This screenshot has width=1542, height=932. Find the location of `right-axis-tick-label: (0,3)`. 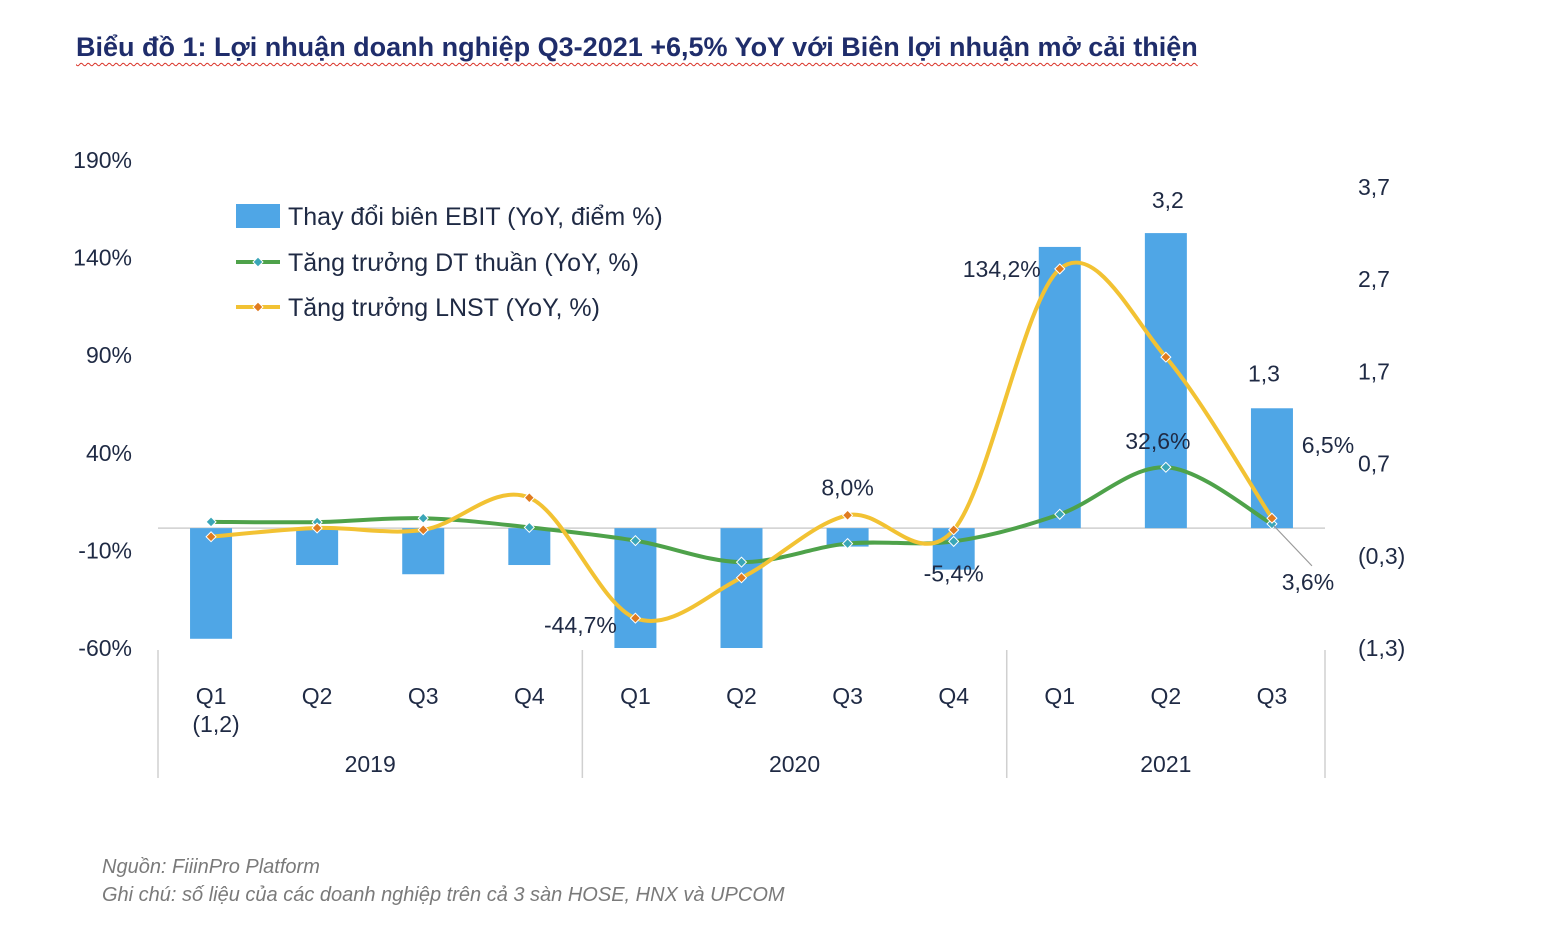

right-axis-tick-label: (0,3) is located at coordinates (1381, 556).